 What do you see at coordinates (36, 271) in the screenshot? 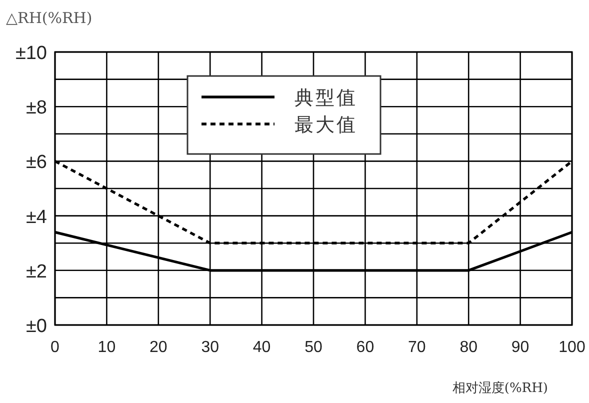
I see `y-tick-label: ±2` at bounding box center [36, 271].